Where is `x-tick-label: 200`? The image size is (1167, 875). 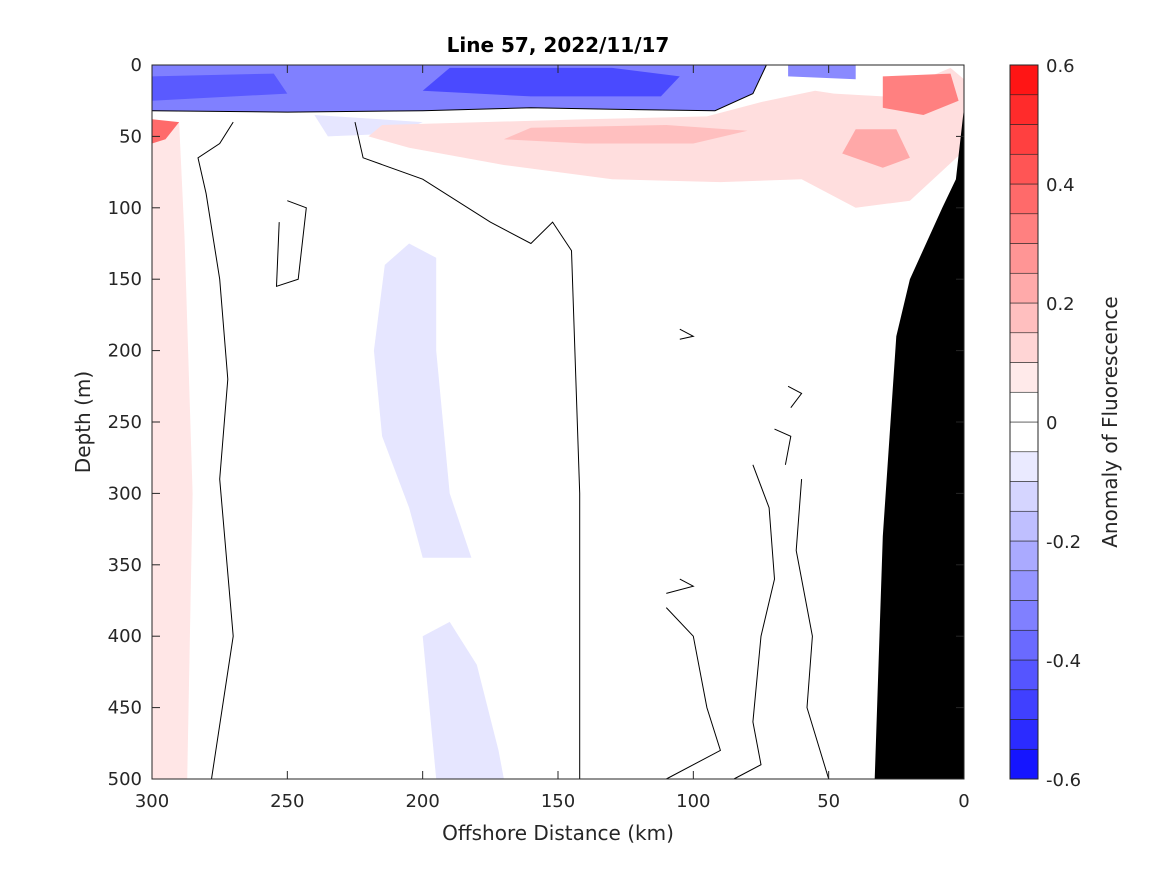
x-tick-label: 200 is located at coordinates (422, 801).